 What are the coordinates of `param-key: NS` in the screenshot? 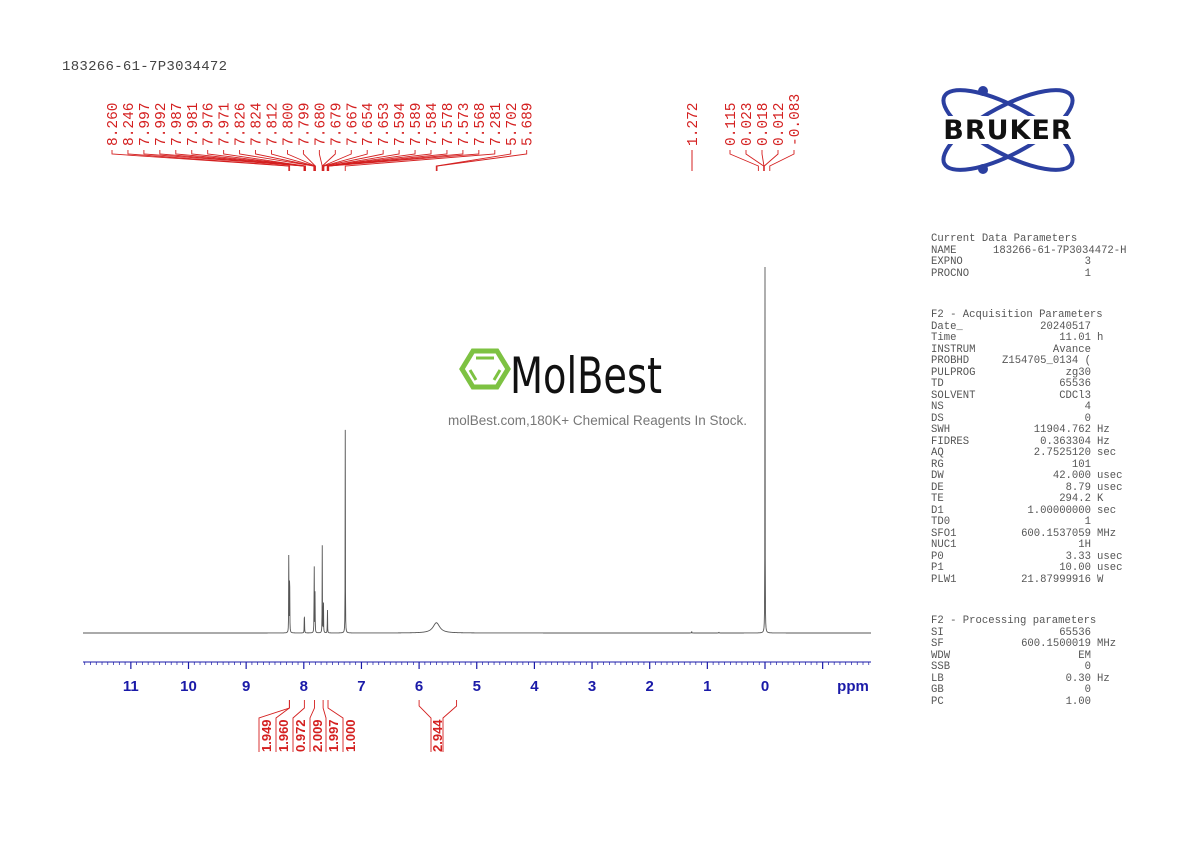 It's located at (937, 407).